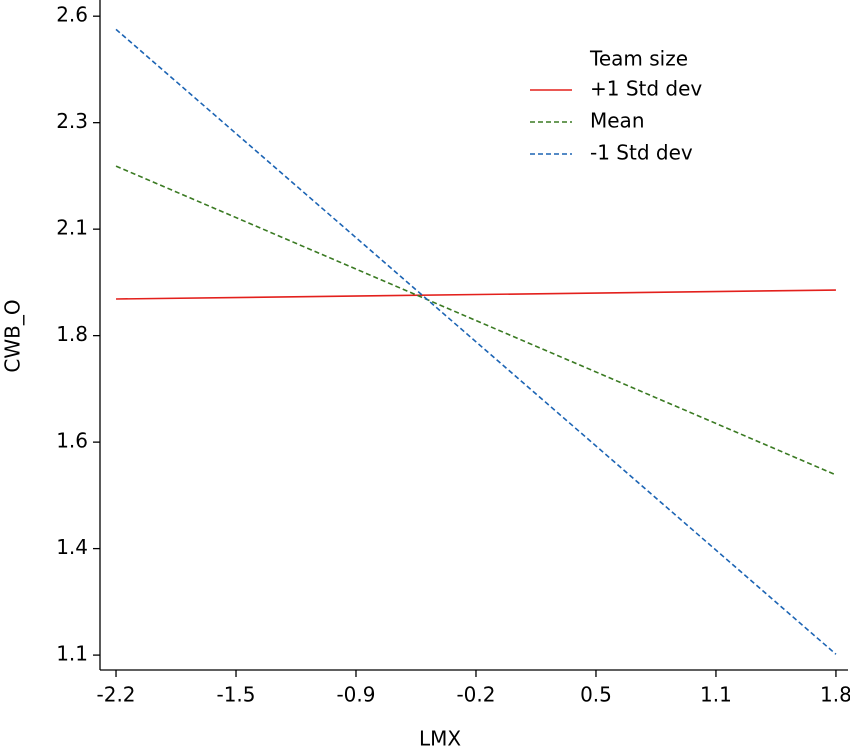 This screenshot has height=751, width=850. I want to click on x-axis-label: LMX, so click(440, 739).